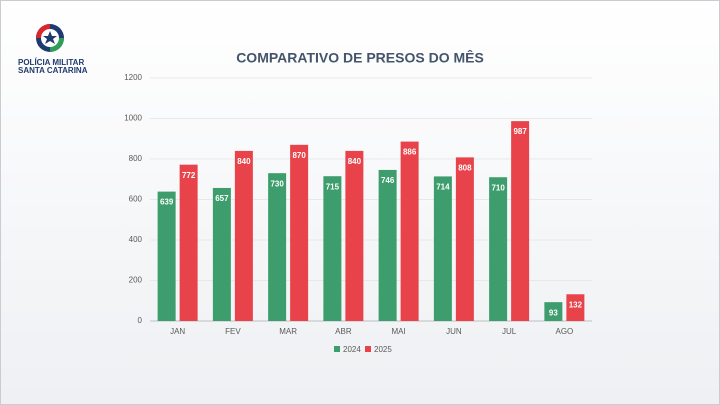  What do you see at coordinates (177, 331) in the screenshot?
I see `x-tick-label: JAN` at bounding box center [177, 331].